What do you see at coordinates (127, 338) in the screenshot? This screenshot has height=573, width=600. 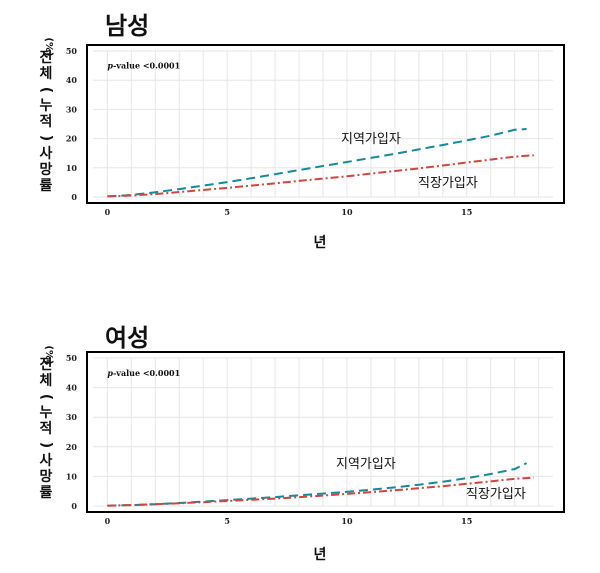 I see `chart-title-female: 여성` at bounding box center [127, 338].